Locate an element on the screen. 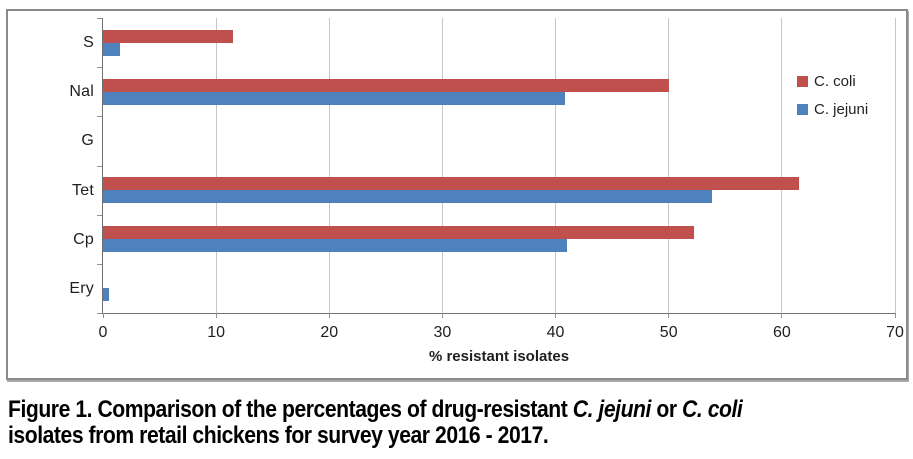  x-tick-label-10: 10 is located at coordinates (216, 332).